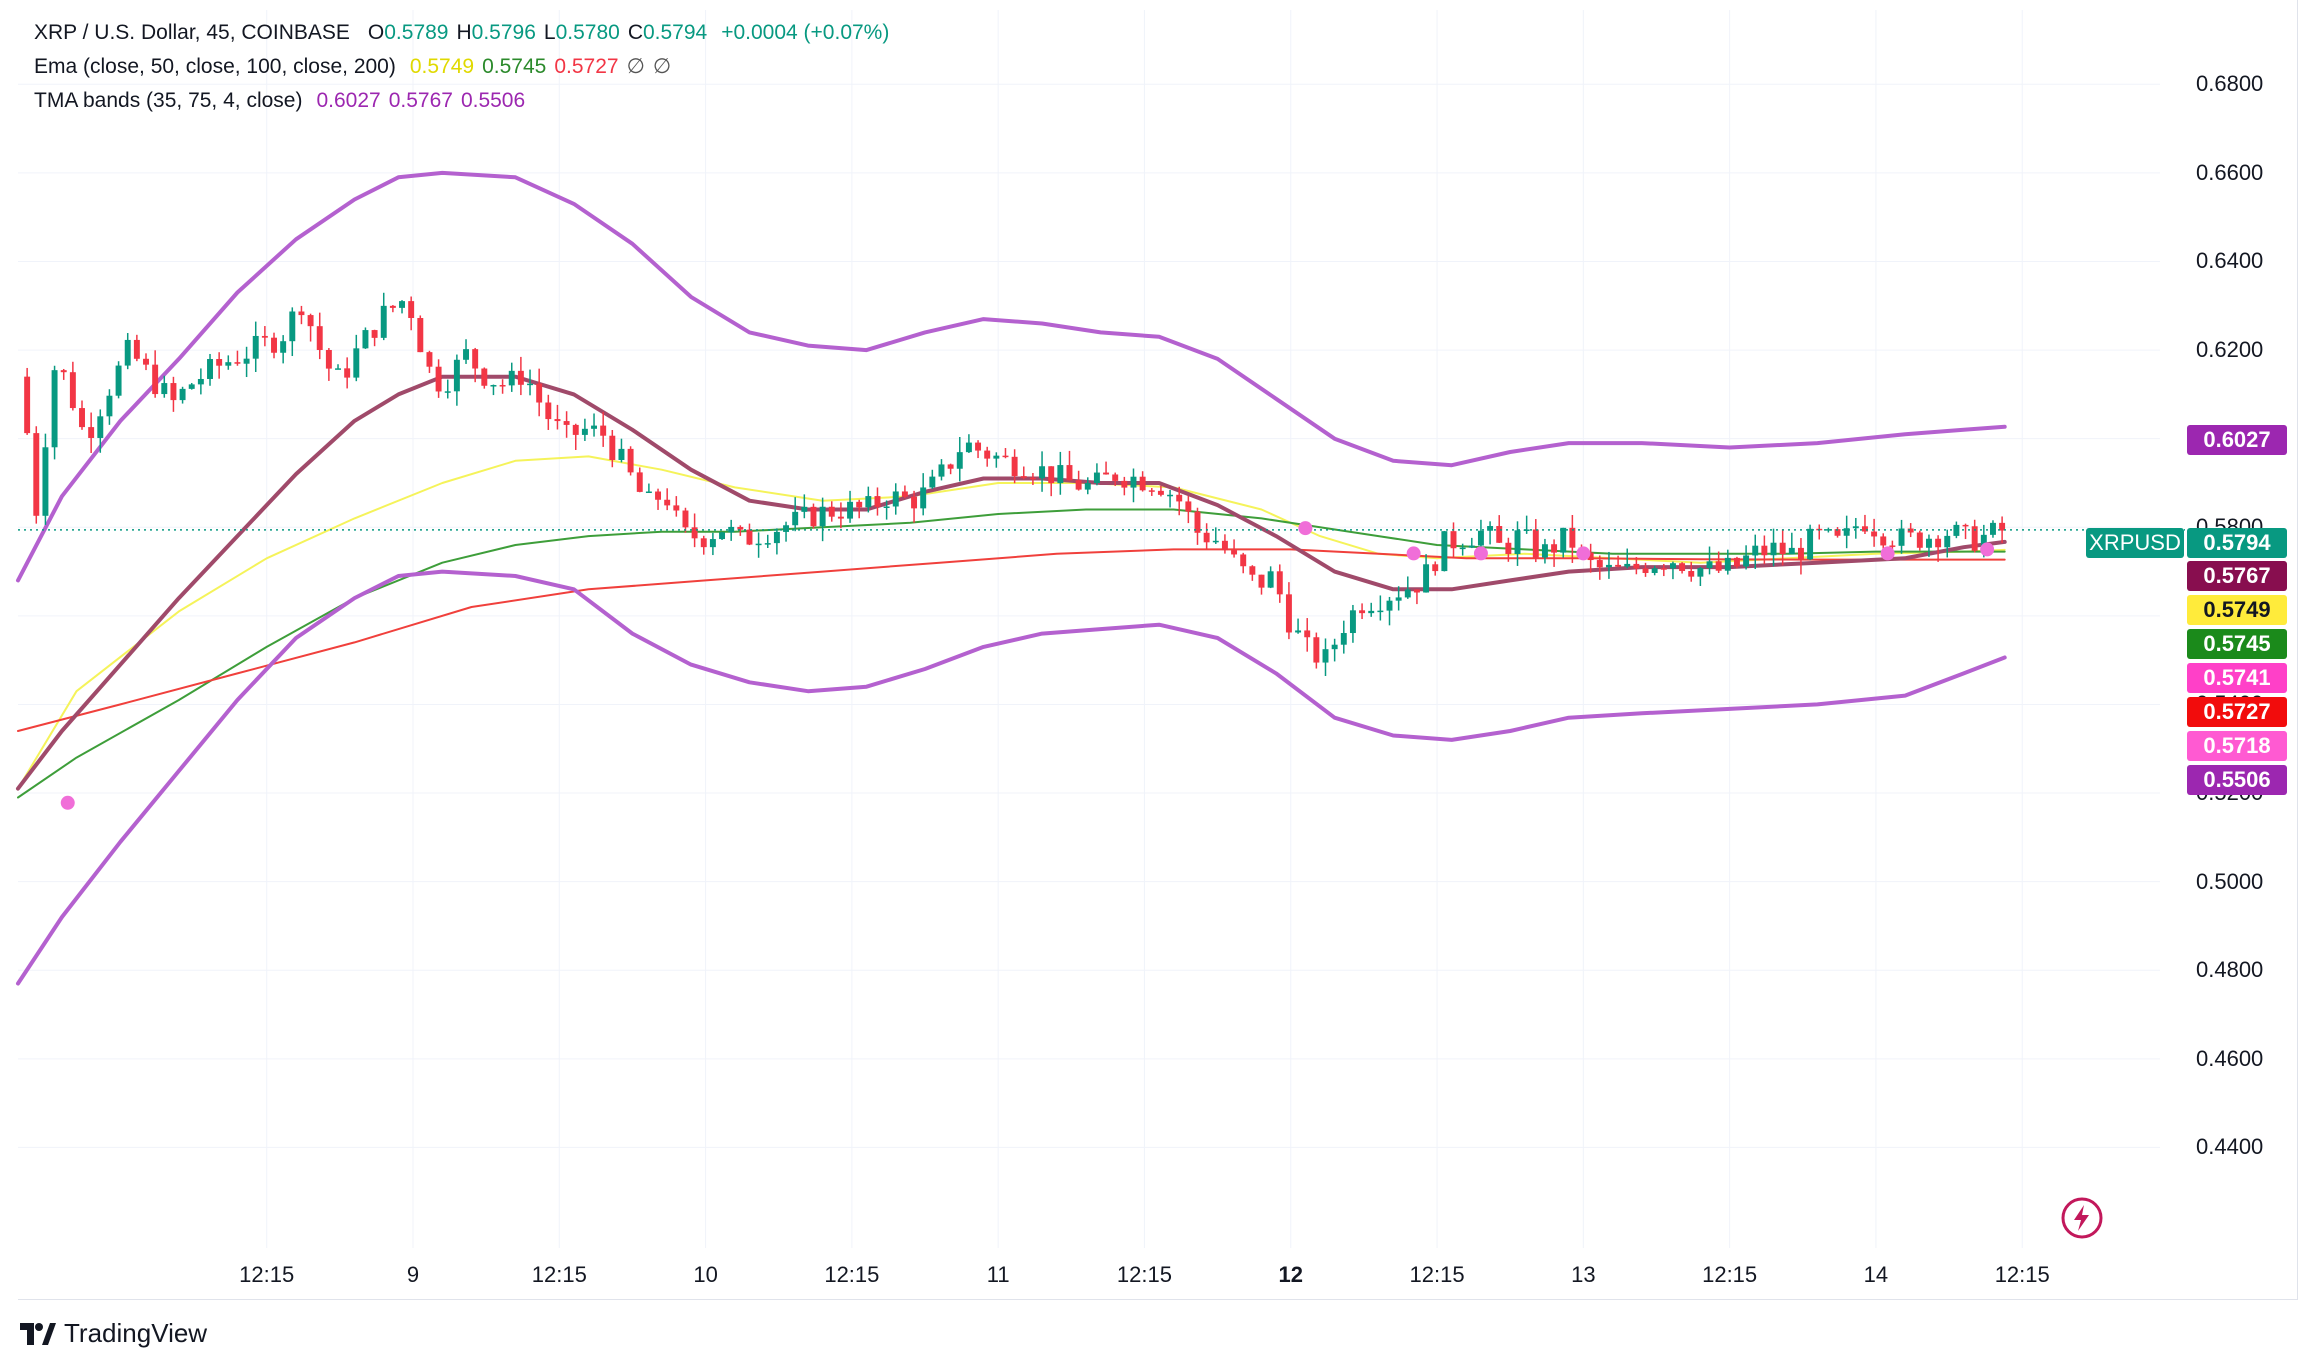 The width and height of the screenshot is (2308, 1367). I want to click on legend-symbol: XRP / U.S. Dollar, 45, COINBASE, so click(192, 32).